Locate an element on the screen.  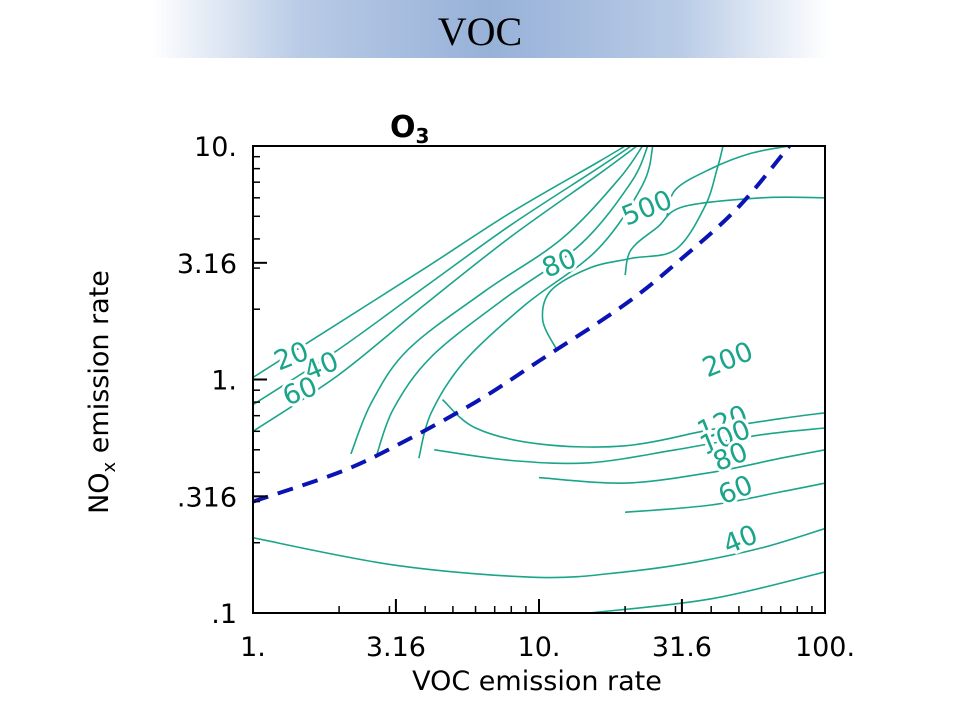
x-tick-label: 100. is located at coordinates (825, 647).